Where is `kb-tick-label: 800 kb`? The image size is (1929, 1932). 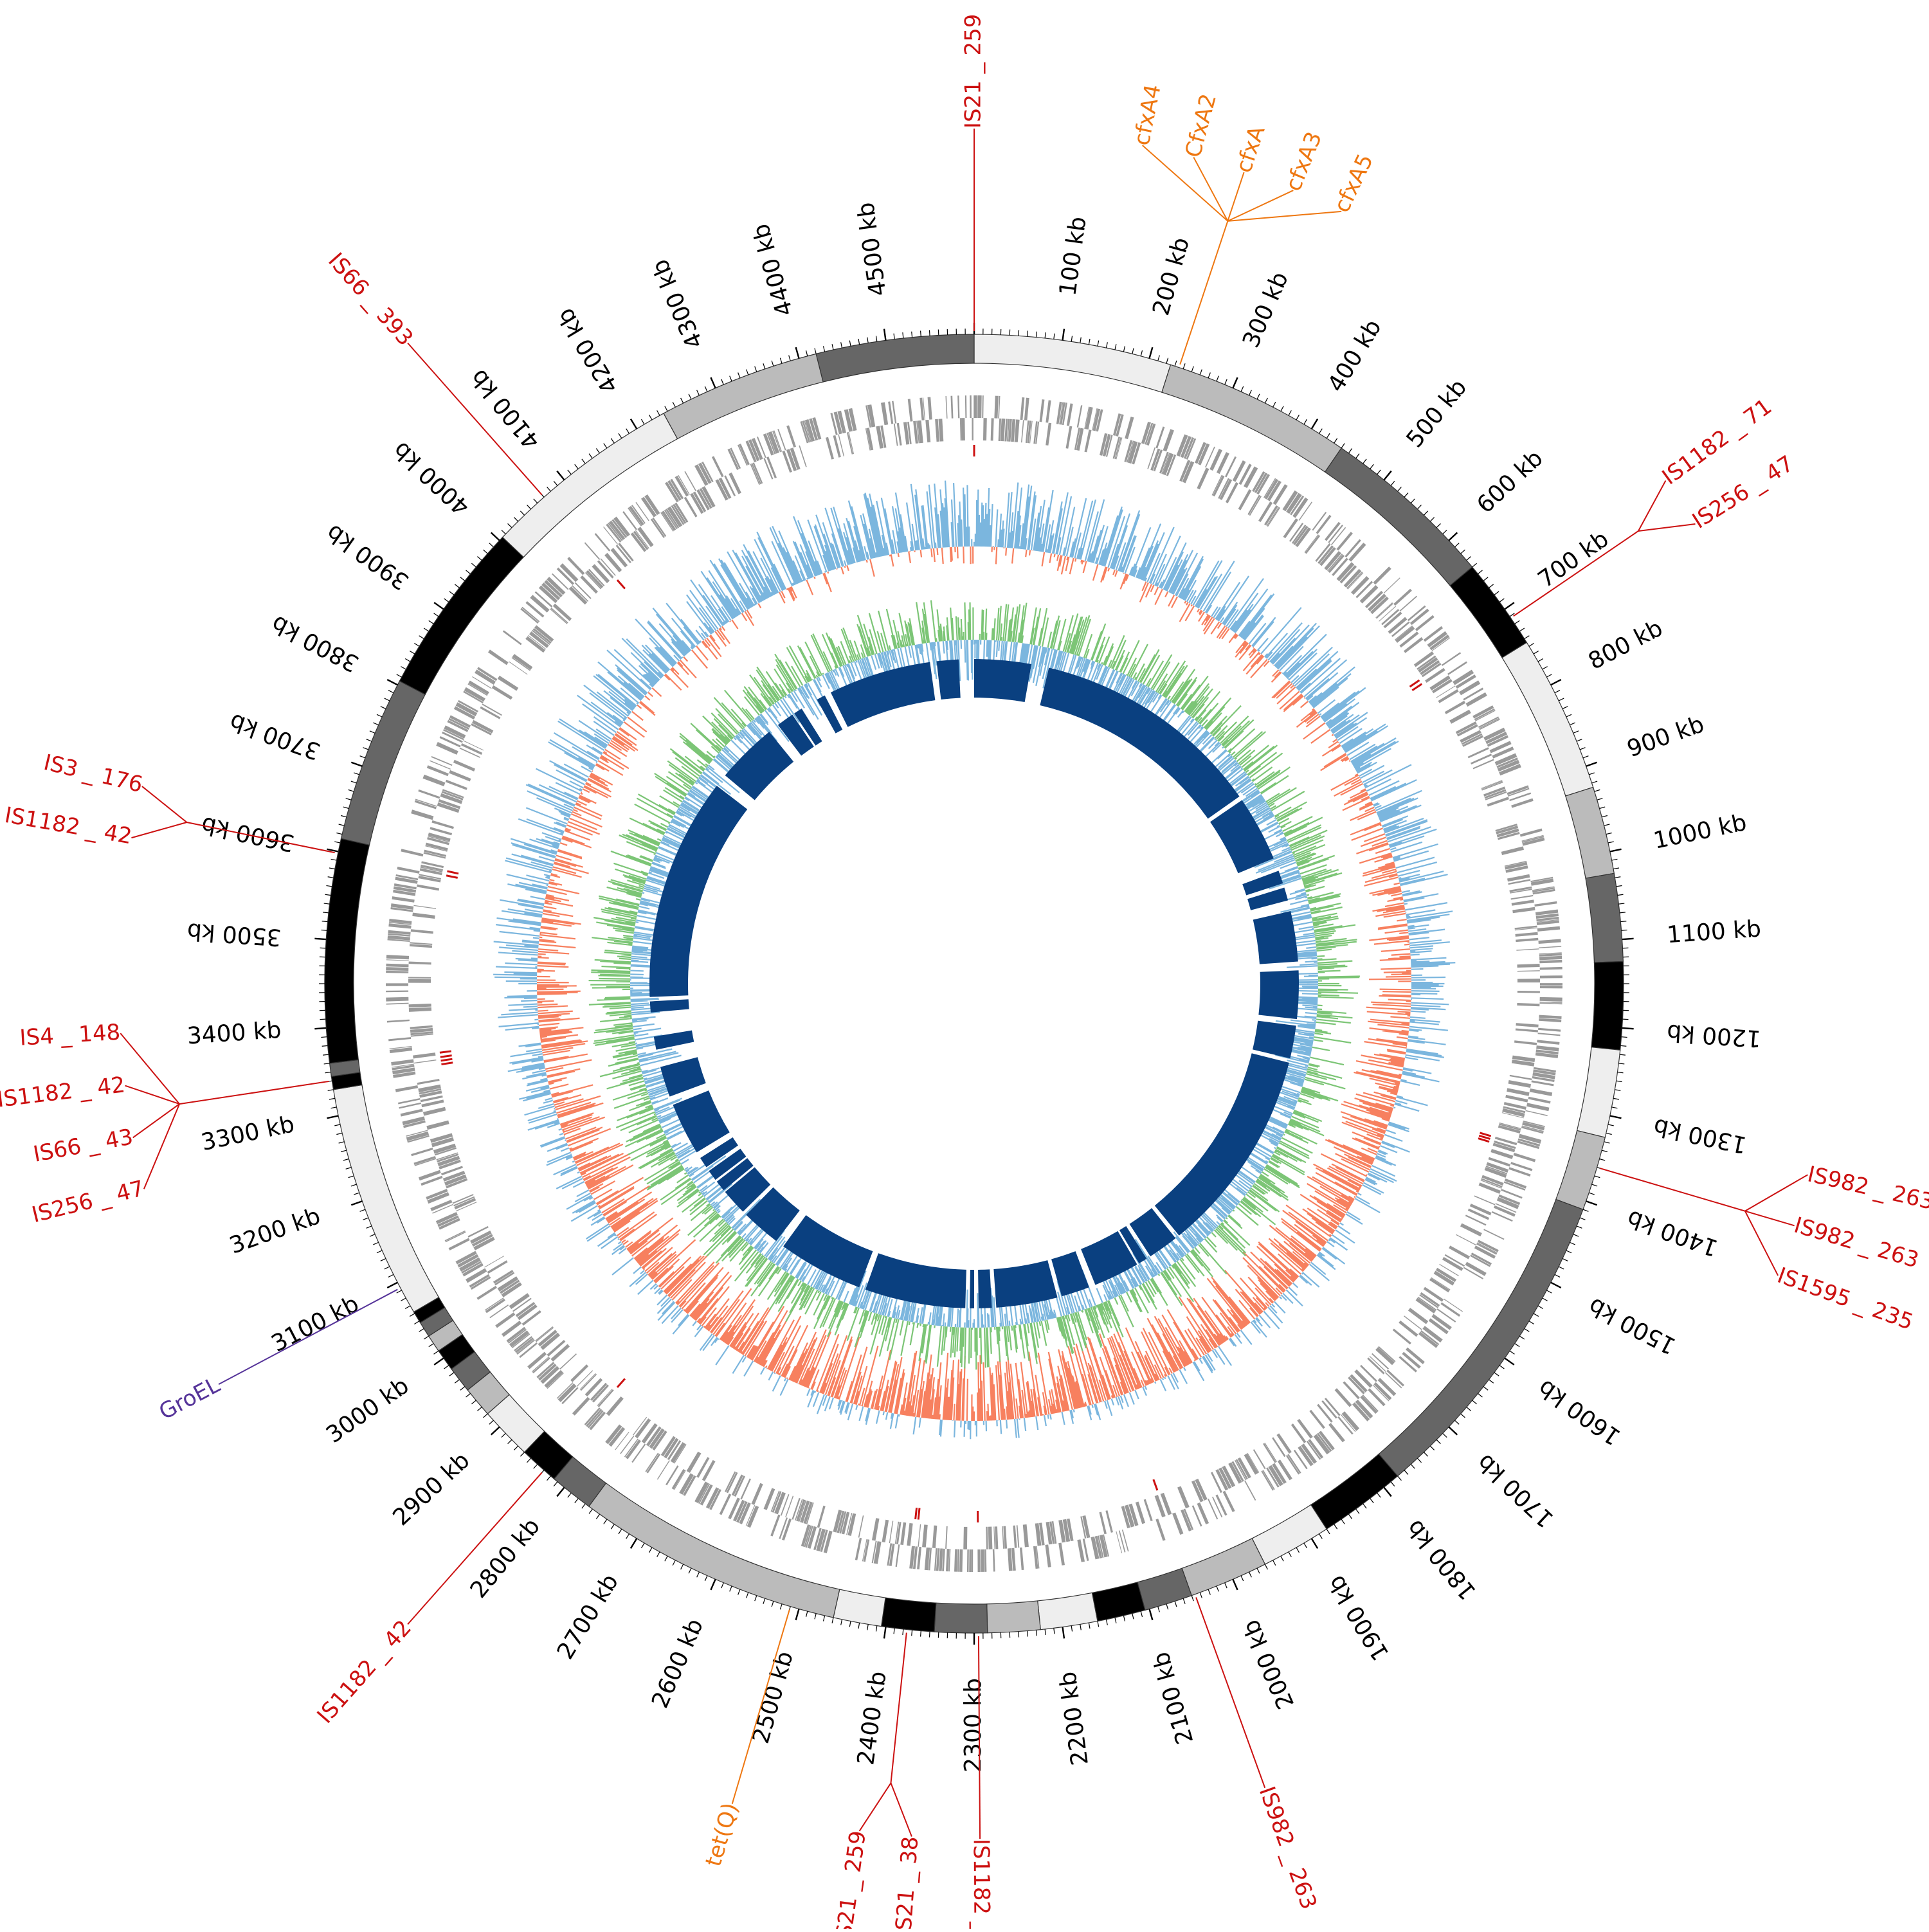 kb-tick-label: 800 kb is located at coordinates (1625, 645).